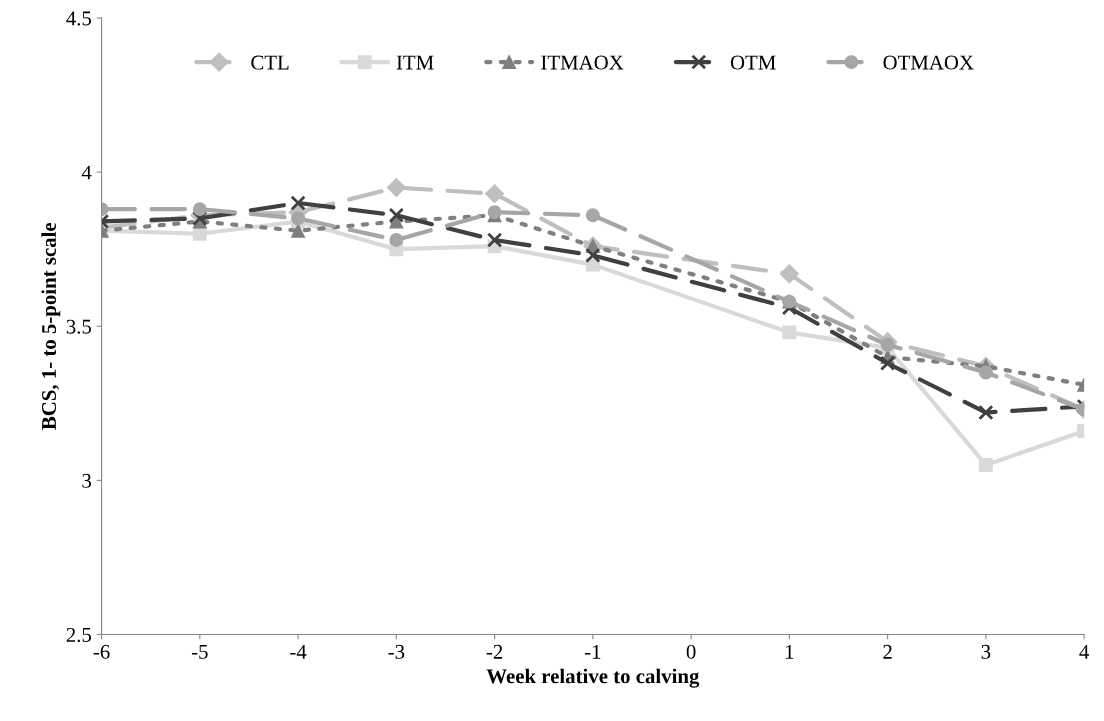 This screenshot has height=721, width=1104. Describe the element at coordinates (270, 62) in the screenshot. I see `legend-label: CTL` at that location.